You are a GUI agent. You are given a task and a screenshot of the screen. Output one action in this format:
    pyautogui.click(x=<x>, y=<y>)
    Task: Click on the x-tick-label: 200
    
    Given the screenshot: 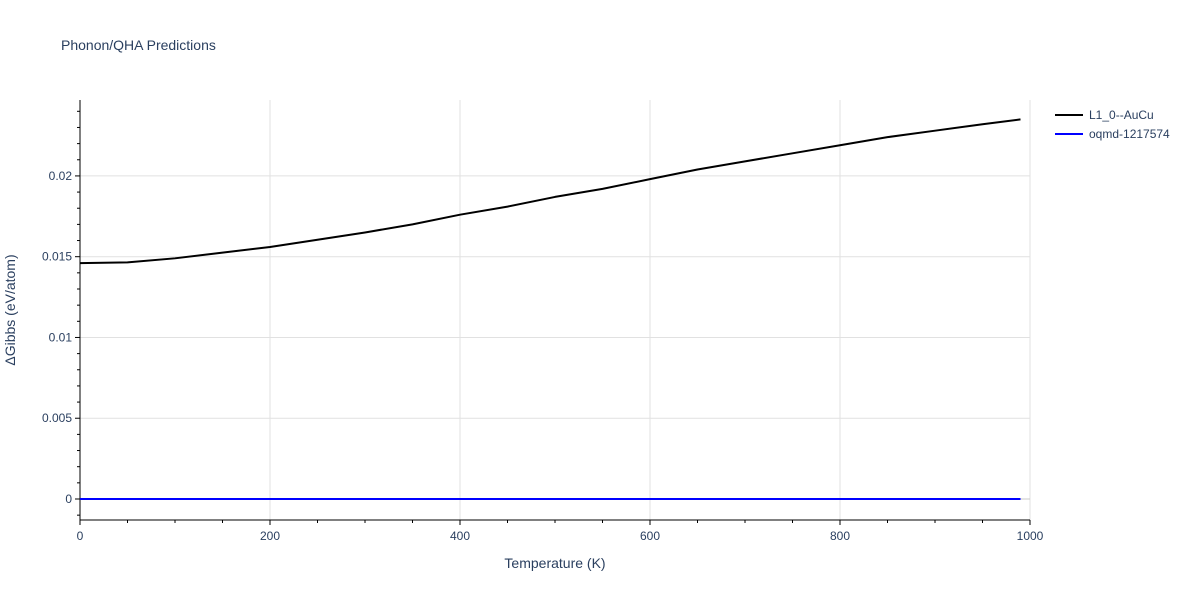 What is the action you would take?
    pyautogui.click(x=270, y=536)
    